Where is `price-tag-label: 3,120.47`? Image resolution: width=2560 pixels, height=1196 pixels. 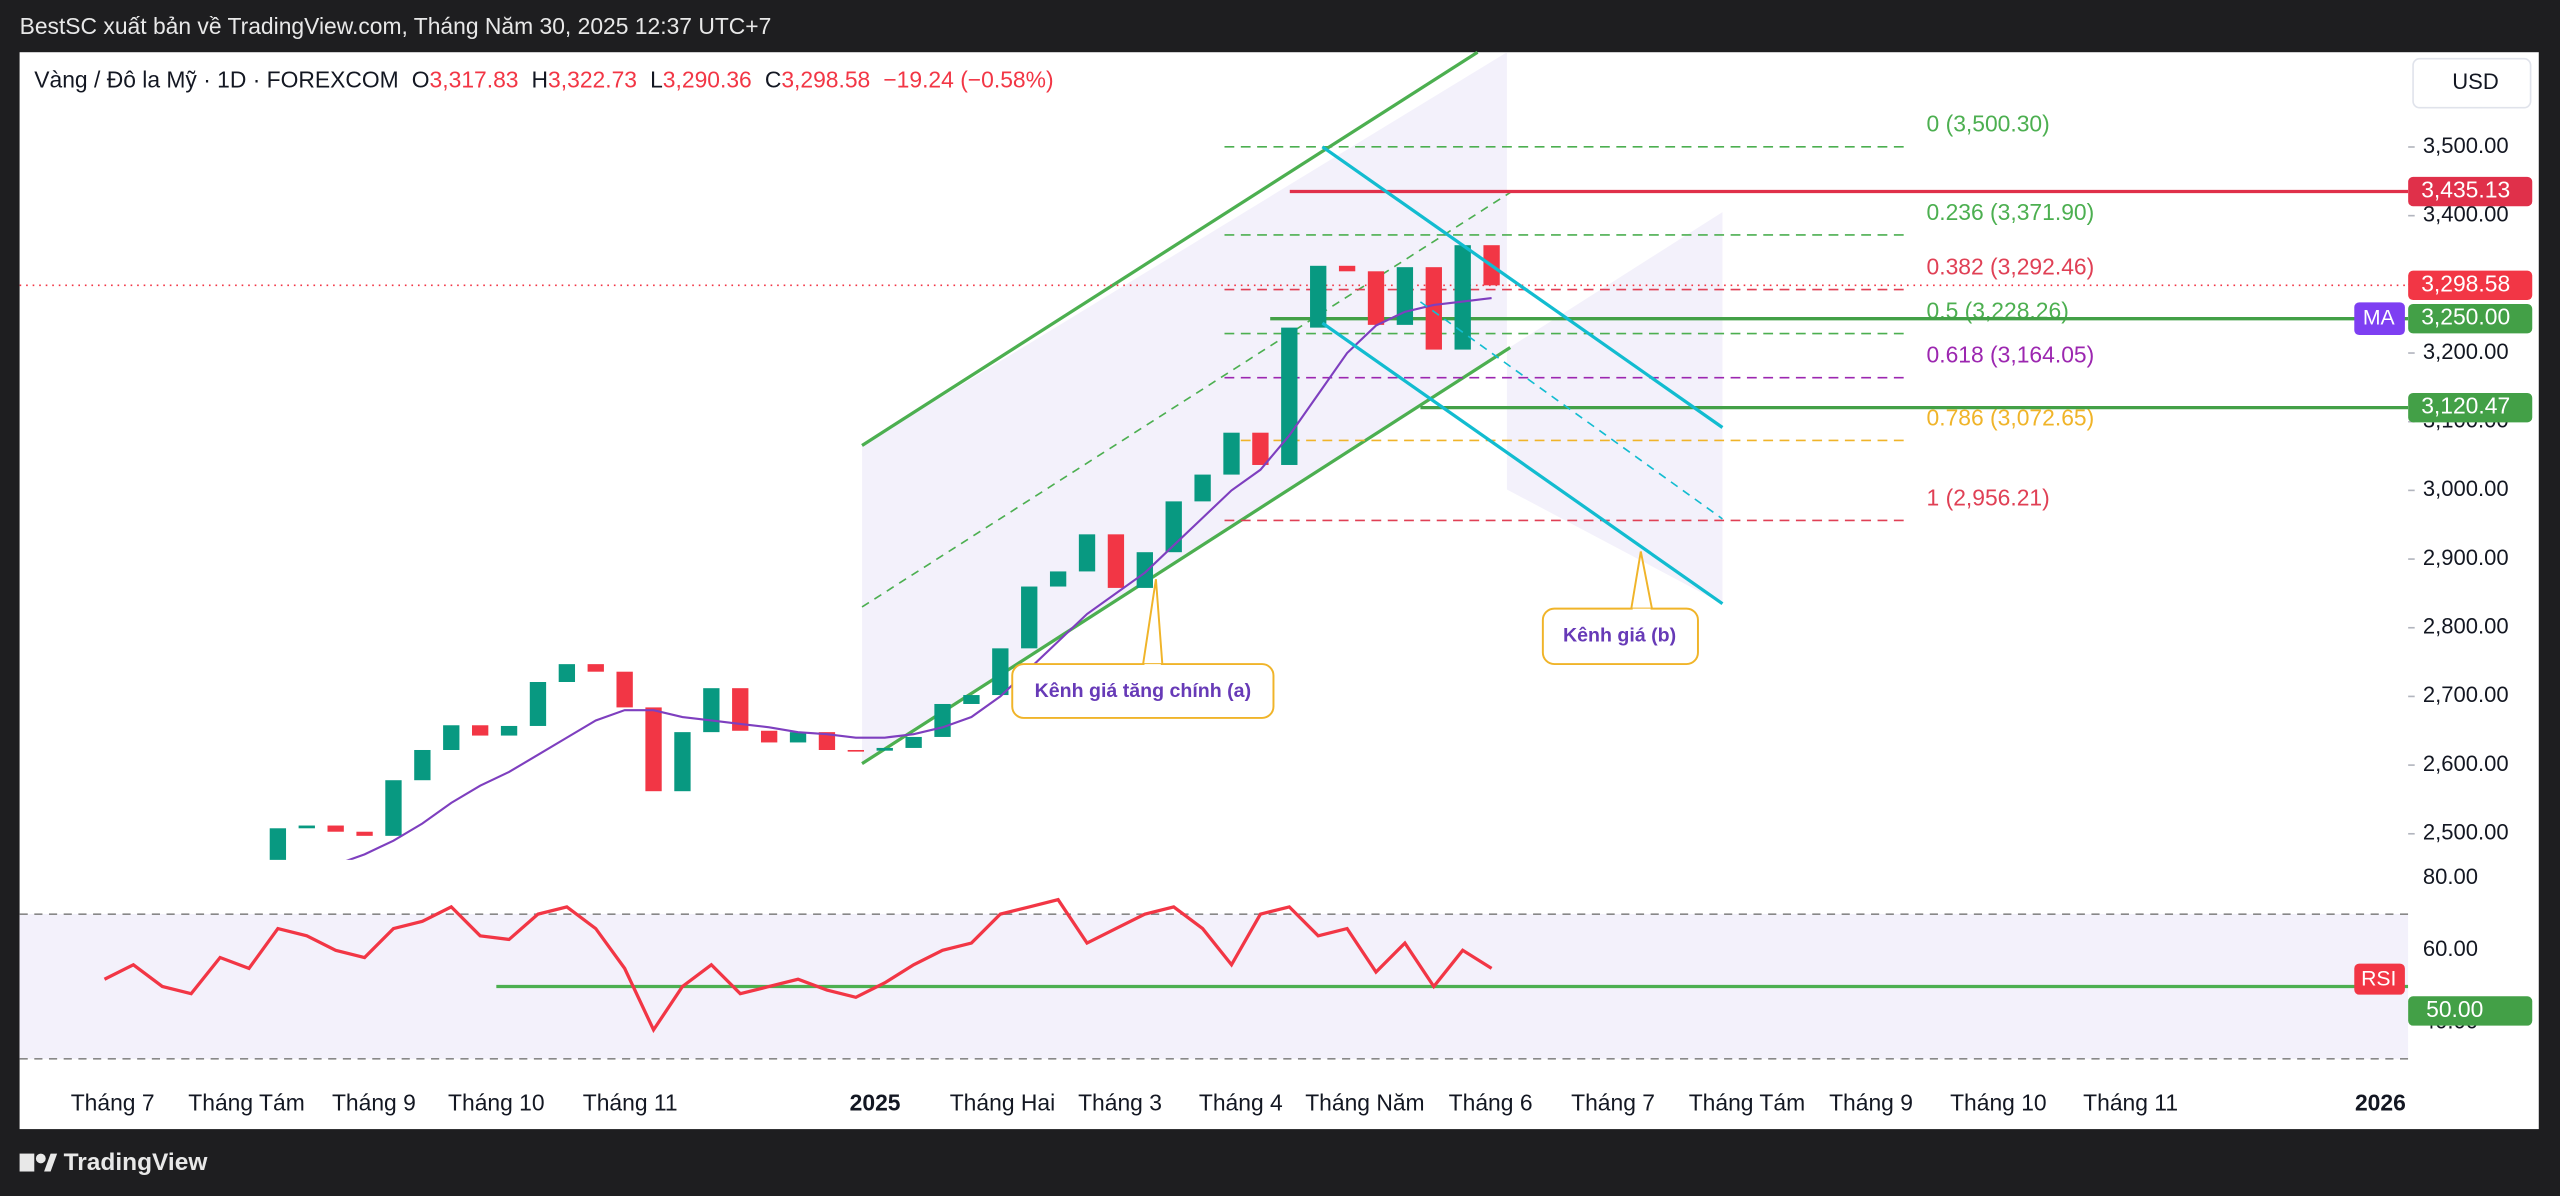
price-tag-label: 3,120.47 is located at coordinates (2465, 406).